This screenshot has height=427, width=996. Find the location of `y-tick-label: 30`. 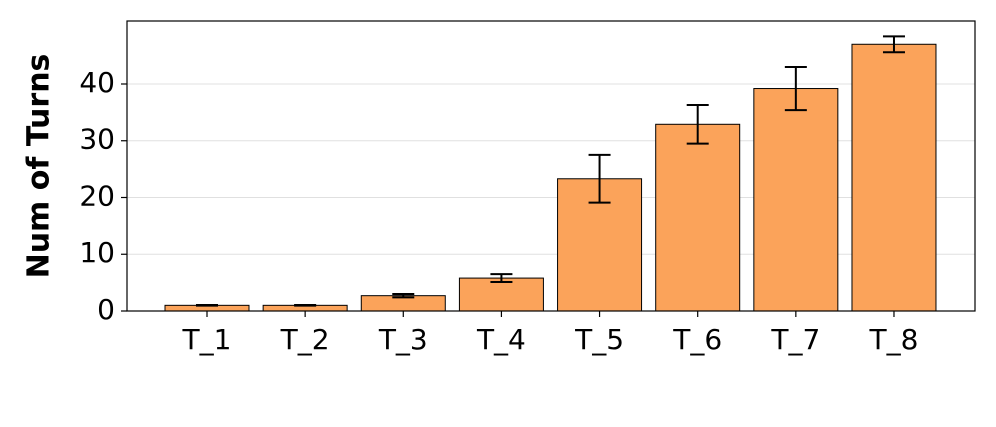

y-tick-label: 30 is located at coordinates (97, 139).